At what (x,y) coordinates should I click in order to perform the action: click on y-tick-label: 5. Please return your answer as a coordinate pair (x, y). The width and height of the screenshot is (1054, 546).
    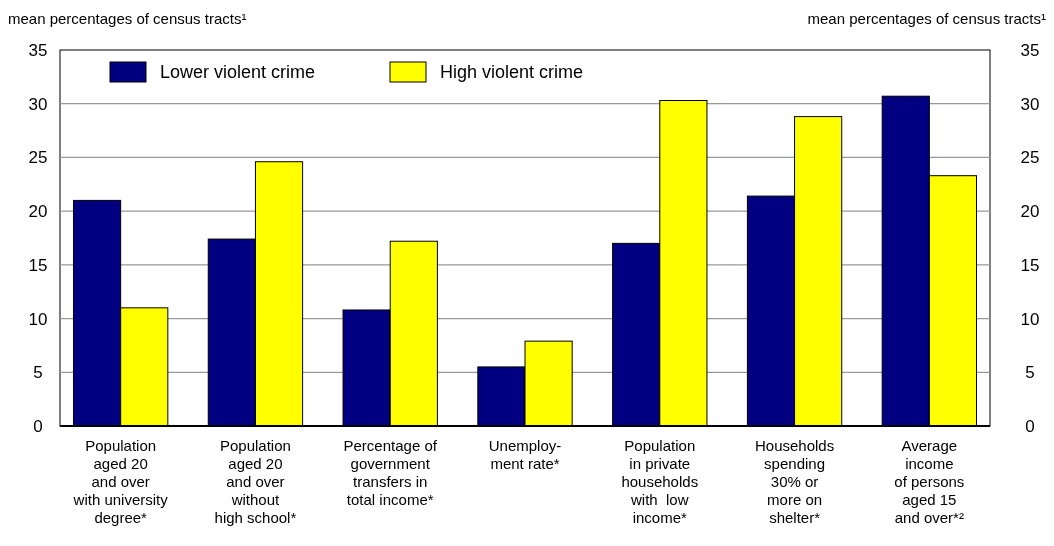
    Looking at the image, I should click on (38, 373).